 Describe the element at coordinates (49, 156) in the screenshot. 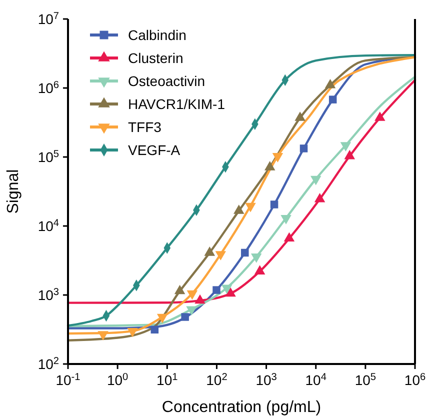

I see `y-tick-label: 10$^{5}$` at that location.